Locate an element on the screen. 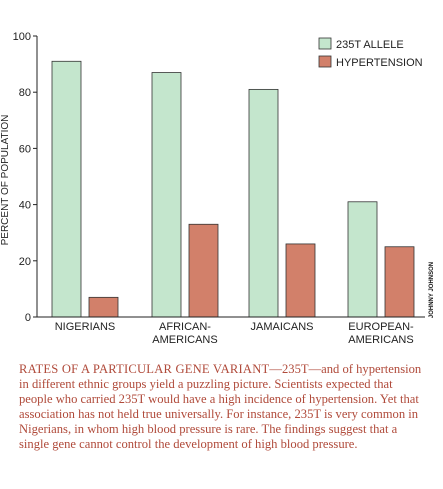  credit-text: JOHNNY JOHNSON is located at coordinates (432, 290).